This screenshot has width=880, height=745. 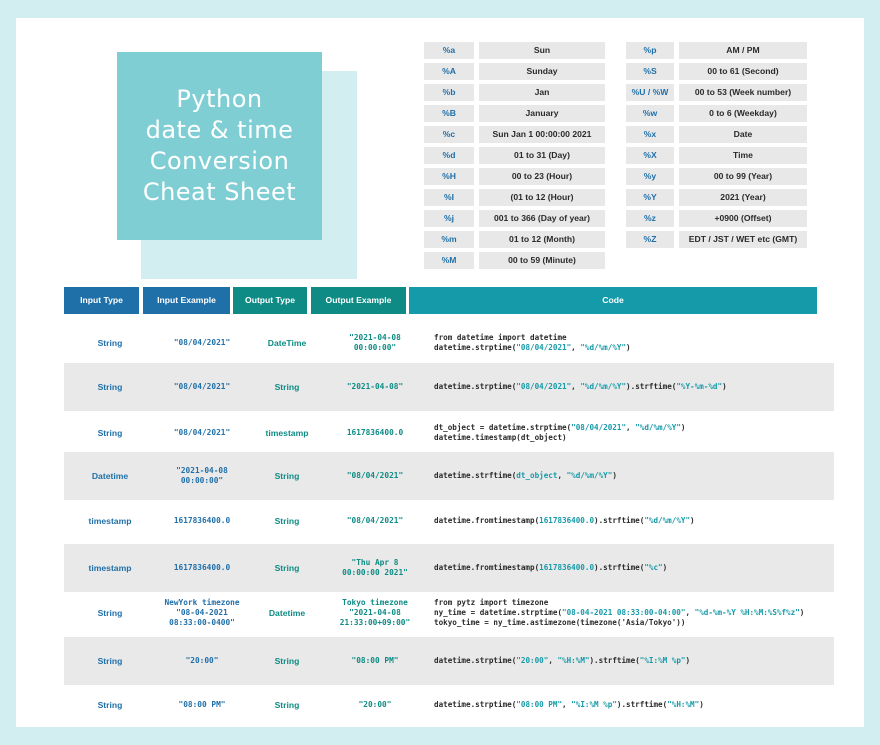 I want to click on format-description: 001 to 366 (Day of year), so click(x=542, y=218).